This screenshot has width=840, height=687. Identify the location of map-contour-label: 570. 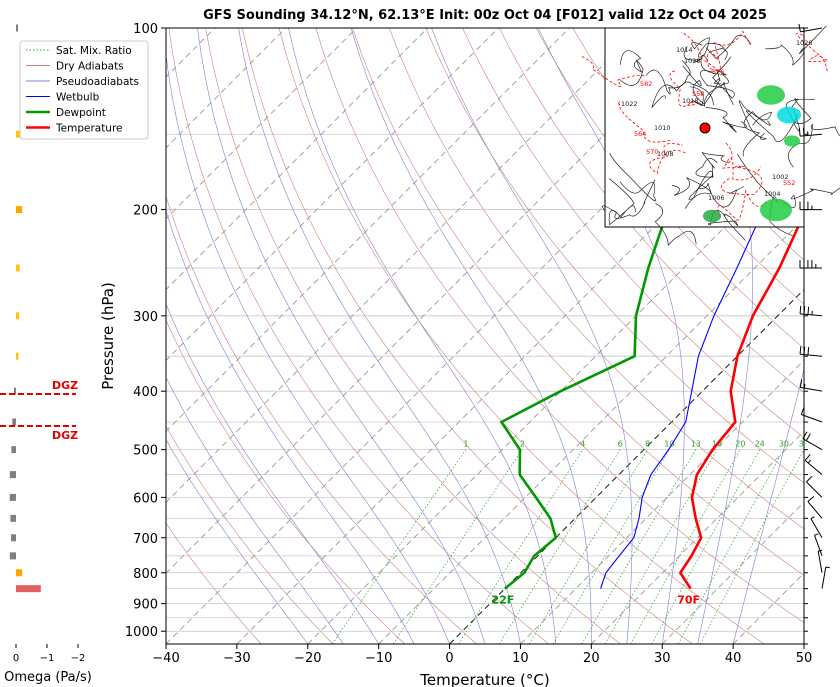
(652, 152).